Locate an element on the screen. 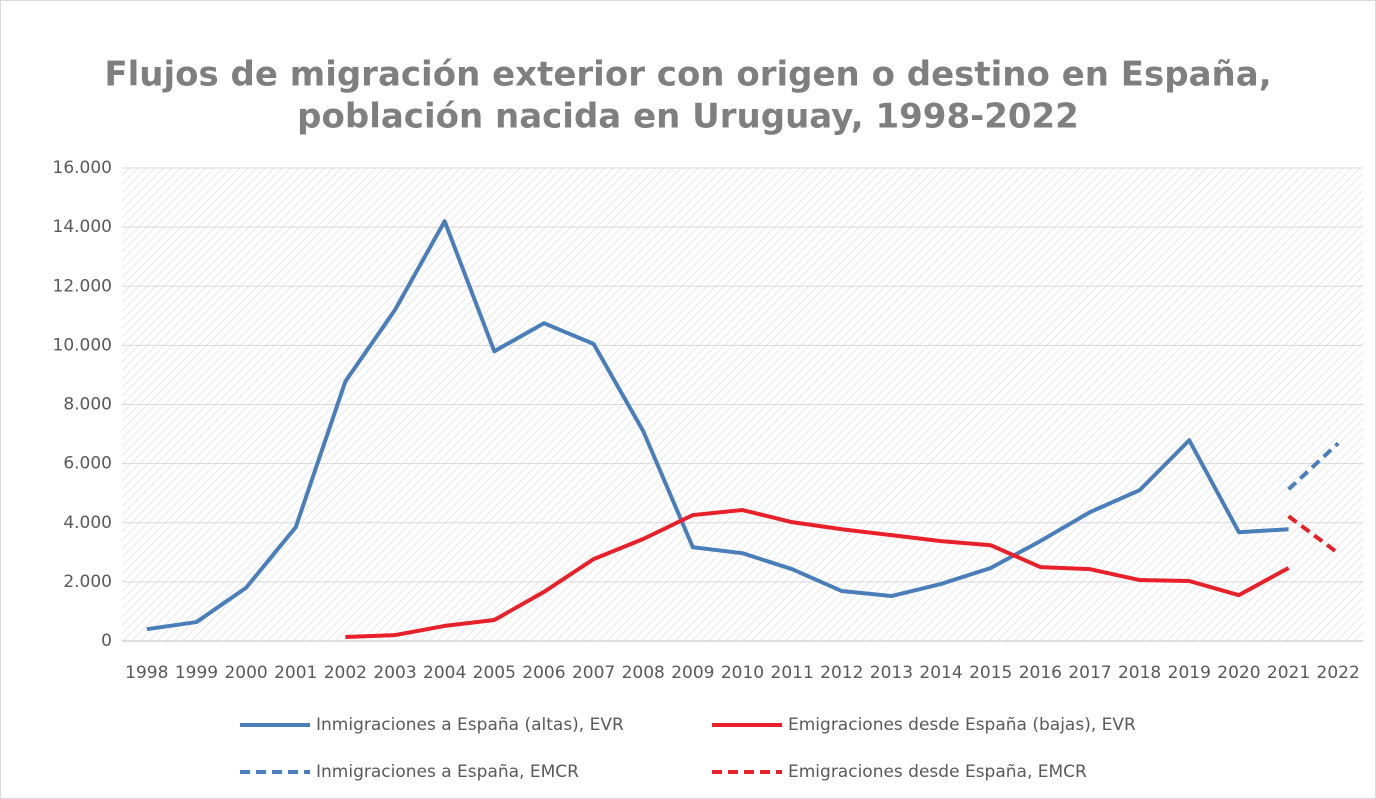  legend-label: Emigraciones desde España (bajas), EVR is located at coordinates (962, 725).